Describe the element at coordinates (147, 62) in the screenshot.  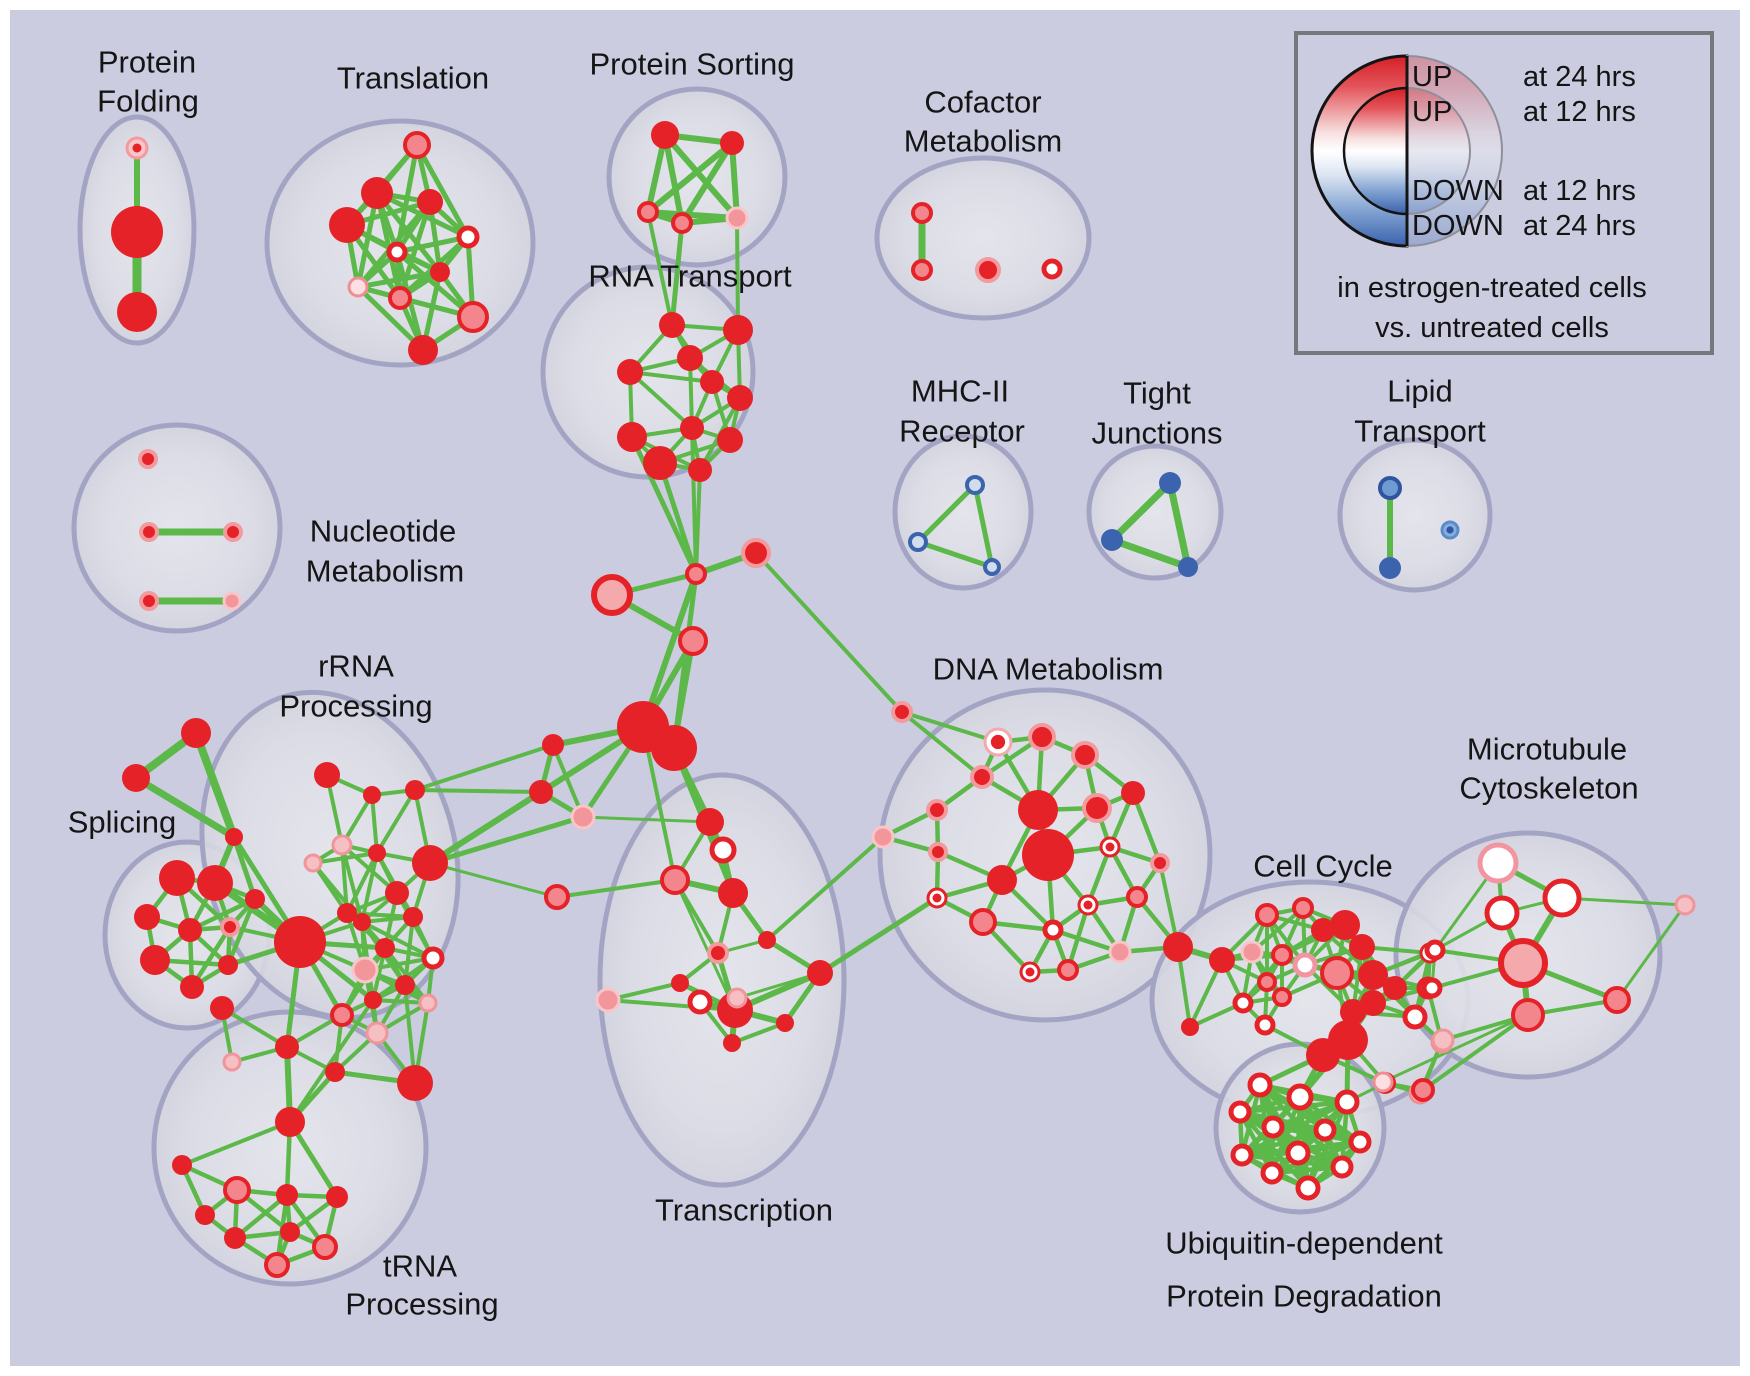
I see `cluster-label-protein-folding: Protein` at that location.